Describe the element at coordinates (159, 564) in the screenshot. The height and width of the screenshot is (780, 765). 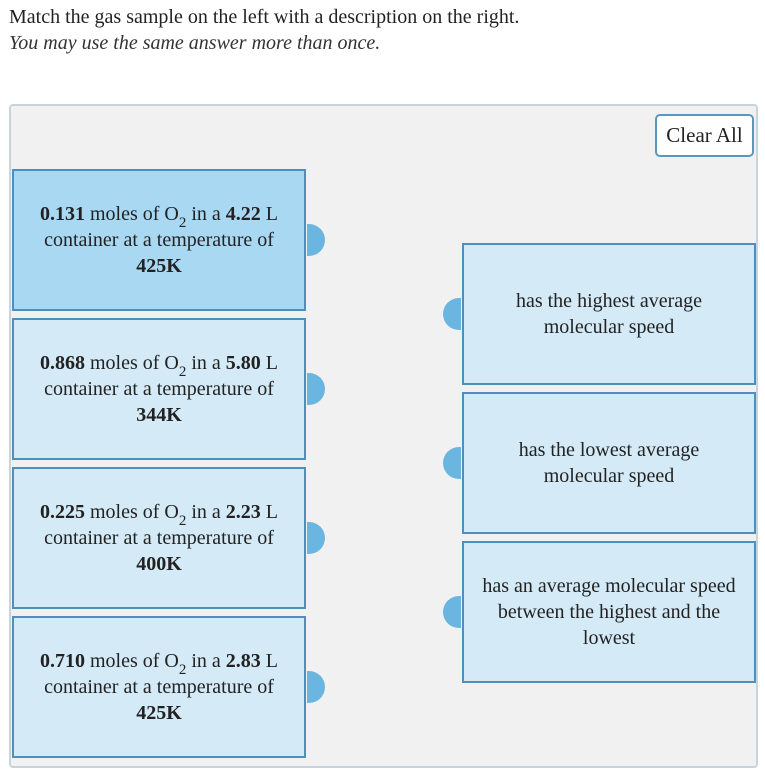
I see `sample-temperature: 400K` at that location.